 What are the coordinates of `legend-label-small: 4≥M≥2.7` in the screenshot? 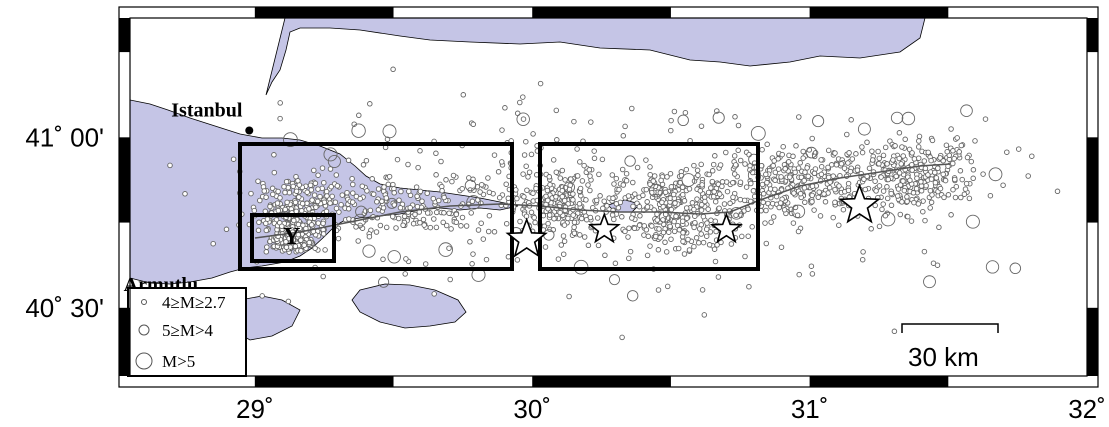 It's located at (194, 302).